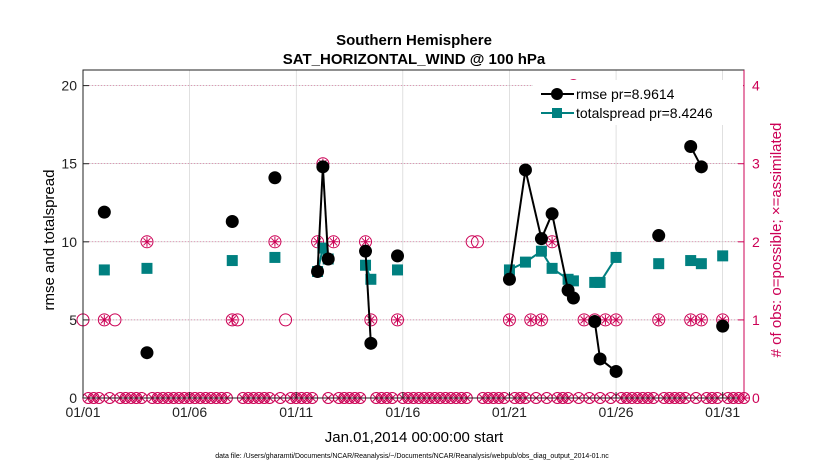 This screenshot has height=470, width=830. What do you see at coordinates (414, 437) in the screenshot?
I see `x-axis-label: Jan.01,2014 00:00:00 start` at bounding box center [414, 437].